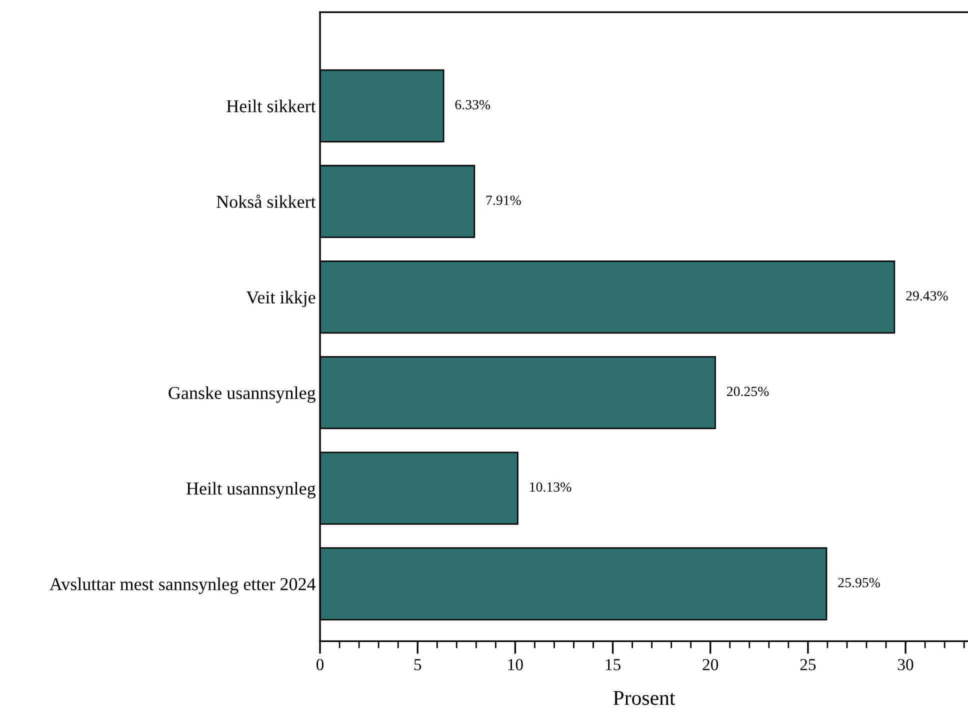 Image resolution: width=968 pixels, height=718 pixels. What do you see at coordinates (418, 664) in the screenshot?
I see `x-tick-label: 5` at bounding box center [418, 664].